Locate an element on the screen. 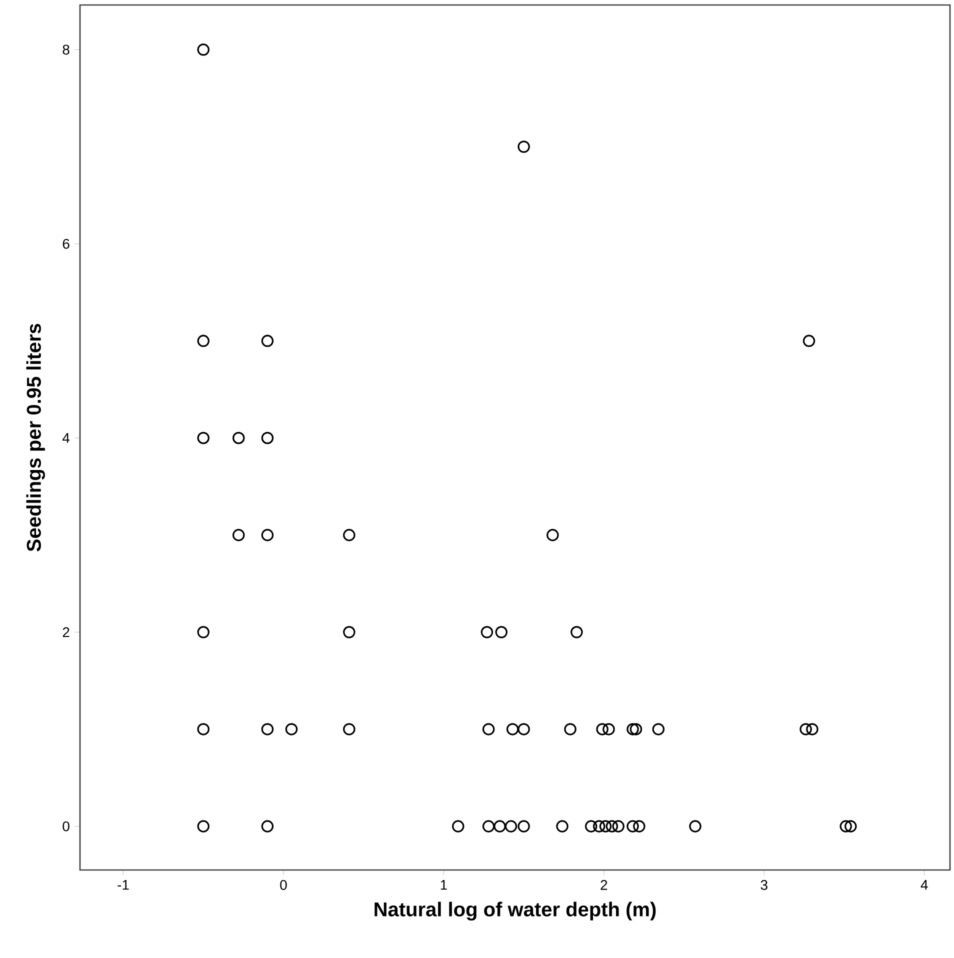 This screenshot has width=954, height=958. x-tick-label: 1 is located at coordinates (443, 885).